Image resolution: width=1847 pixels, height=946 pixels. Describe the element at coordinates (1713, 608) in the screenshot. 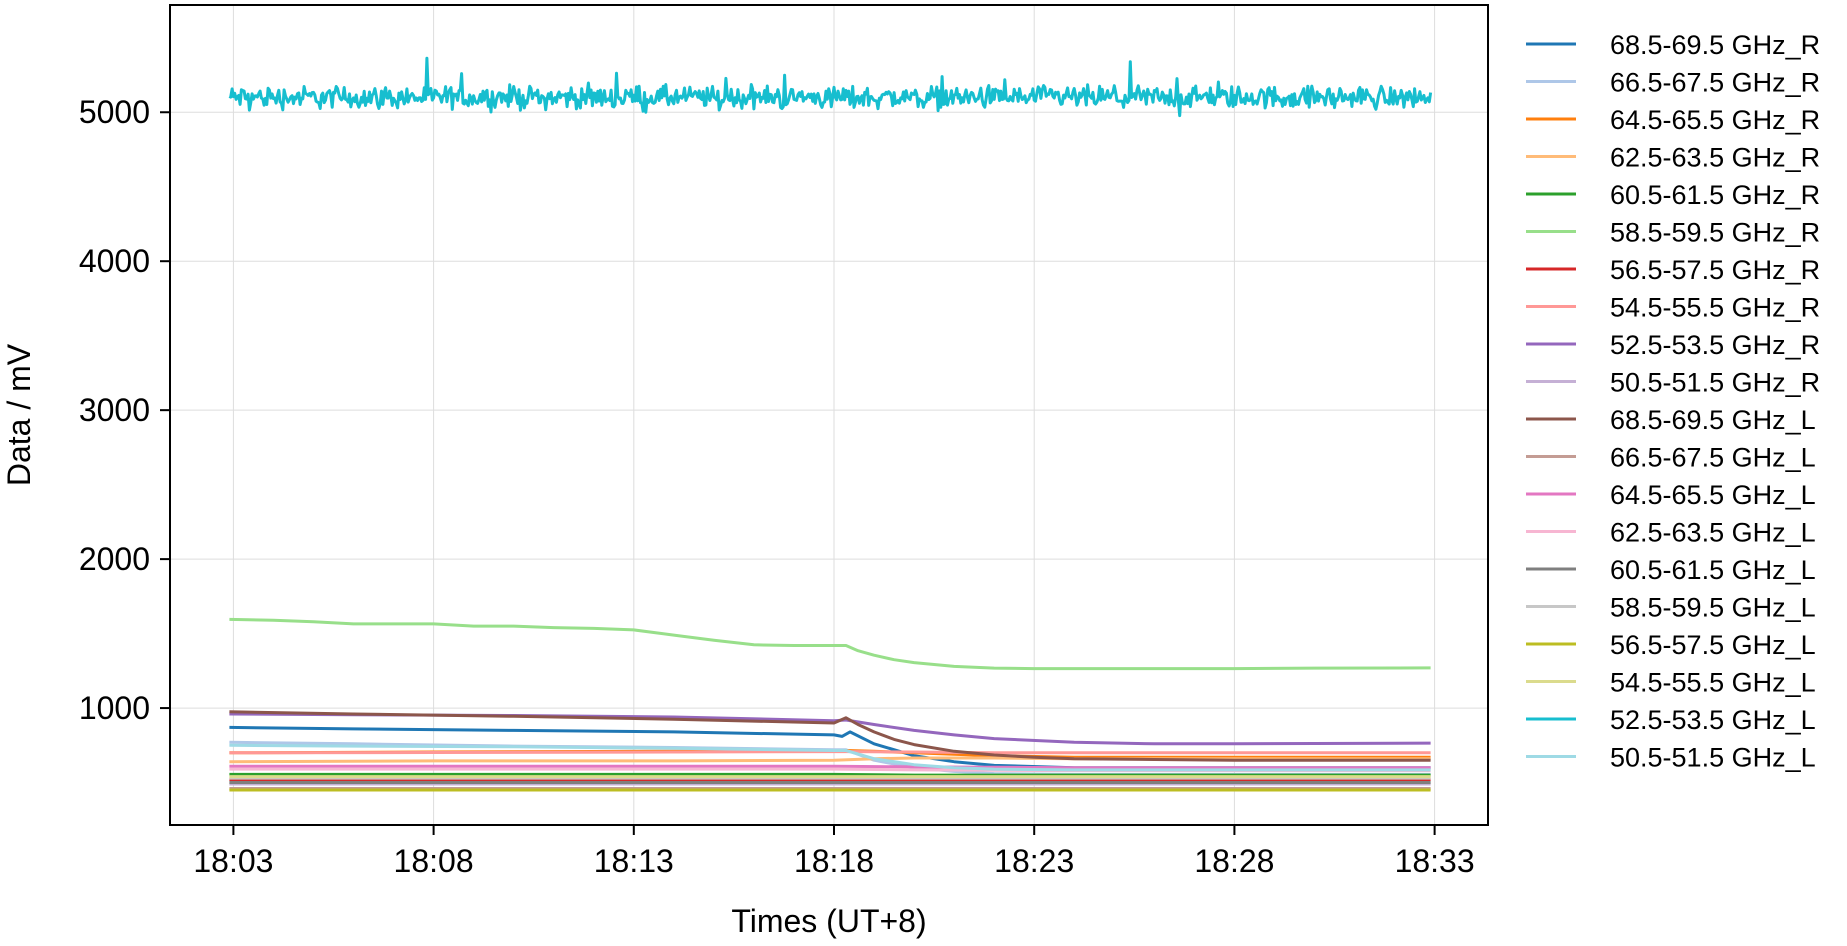

I see `legend-label: 58.5-59.5 GHz_L` at that location.